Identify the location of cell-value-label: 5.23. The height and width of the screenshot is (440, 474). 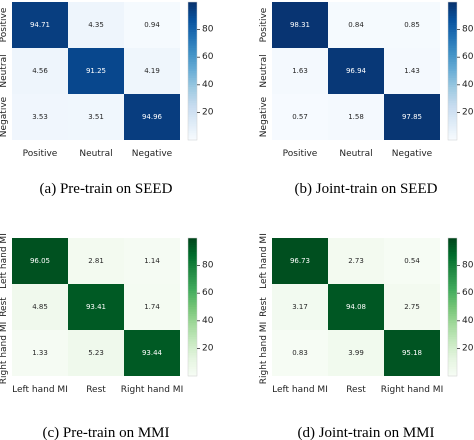
(96, 353).